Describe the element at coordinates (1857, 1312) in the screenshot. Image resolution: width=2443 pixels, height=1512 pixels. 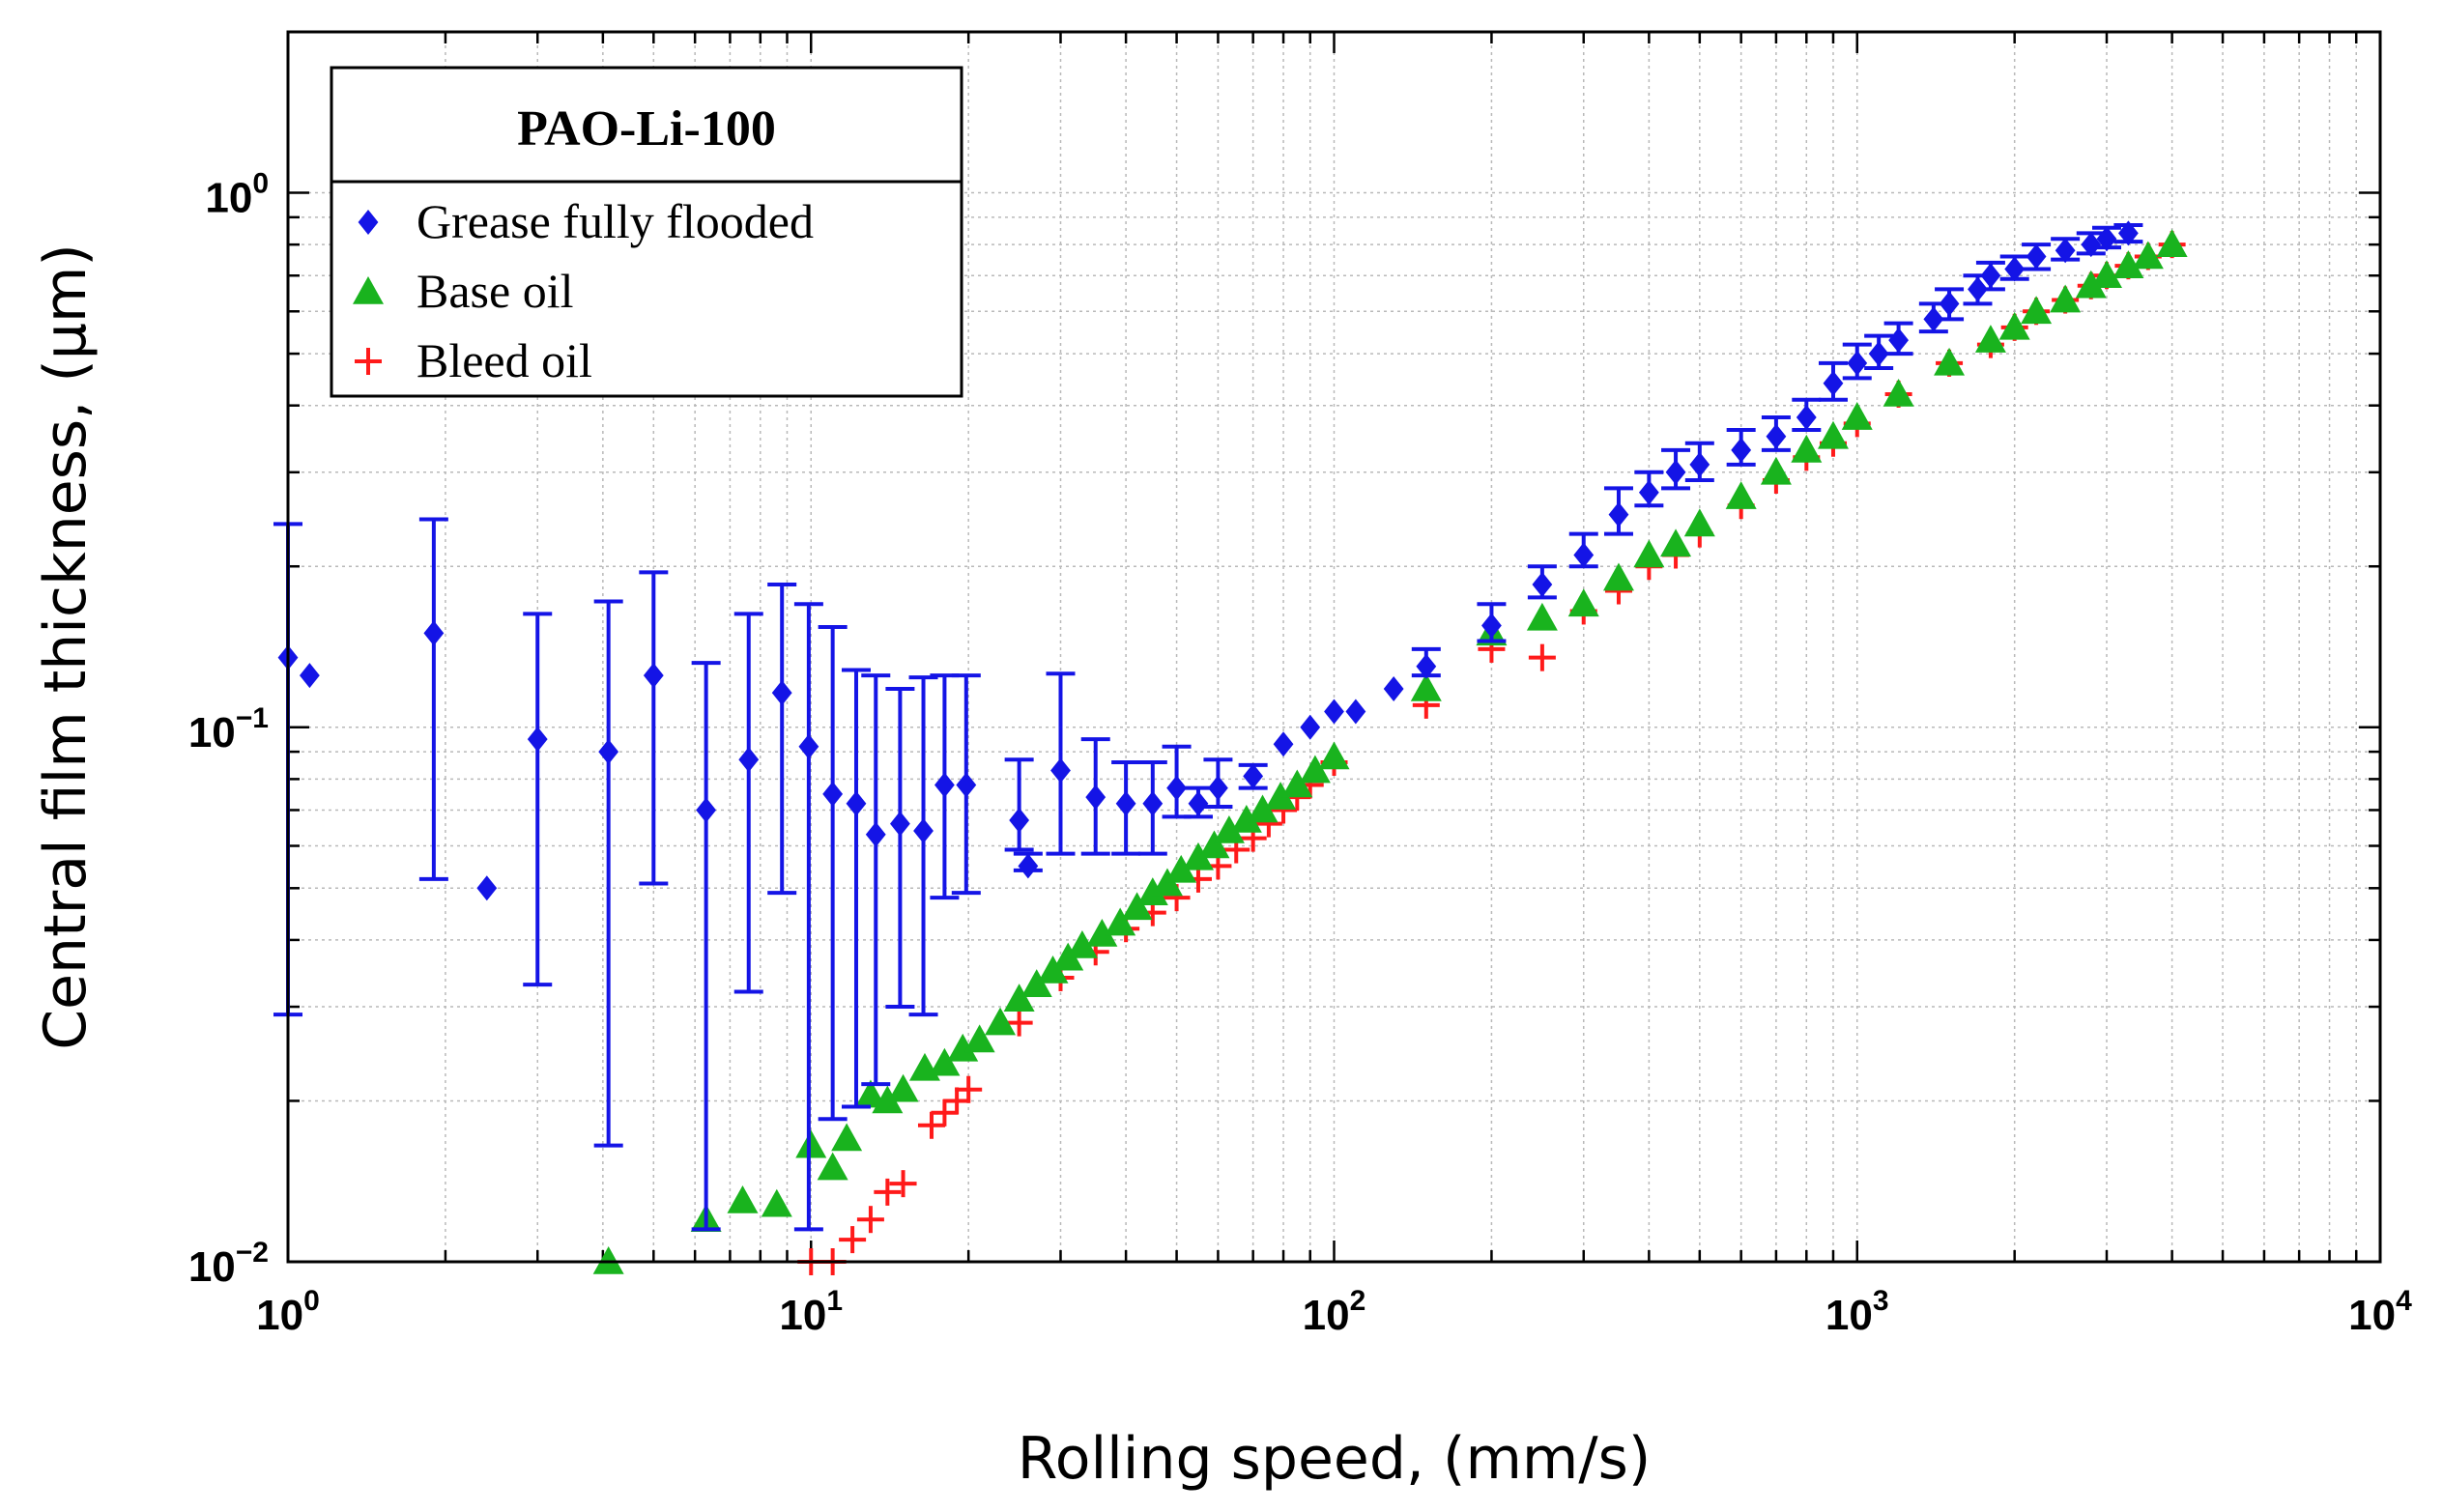
I see `x-tick-label: 10³` at that location.